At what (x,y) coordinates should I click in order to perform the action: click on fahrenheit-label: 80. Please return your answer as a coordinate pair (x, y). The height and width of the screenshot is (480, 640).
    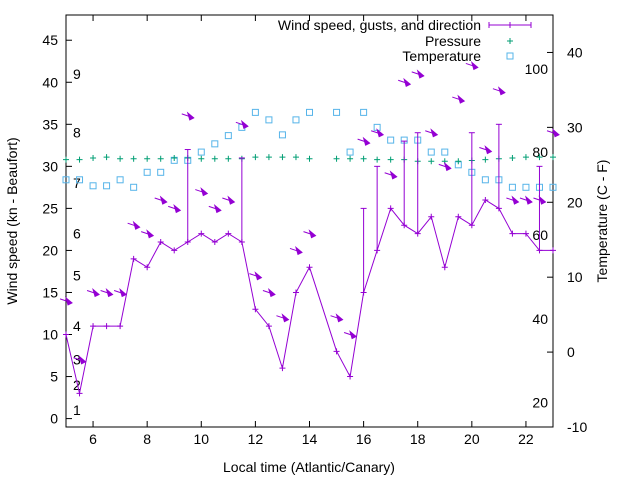
    Looking at the image, I should click on (540, 152).